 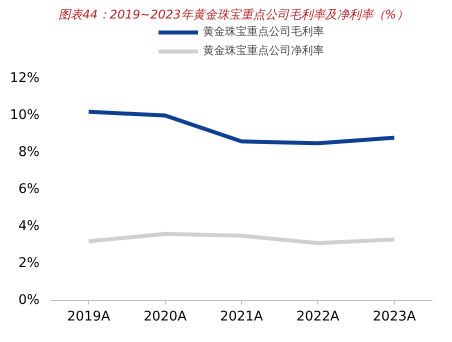 What do you see at coordinates (25, 115) in the screenshot?
I see `y-tick-label: 10%` at bounding box center [25, 115].